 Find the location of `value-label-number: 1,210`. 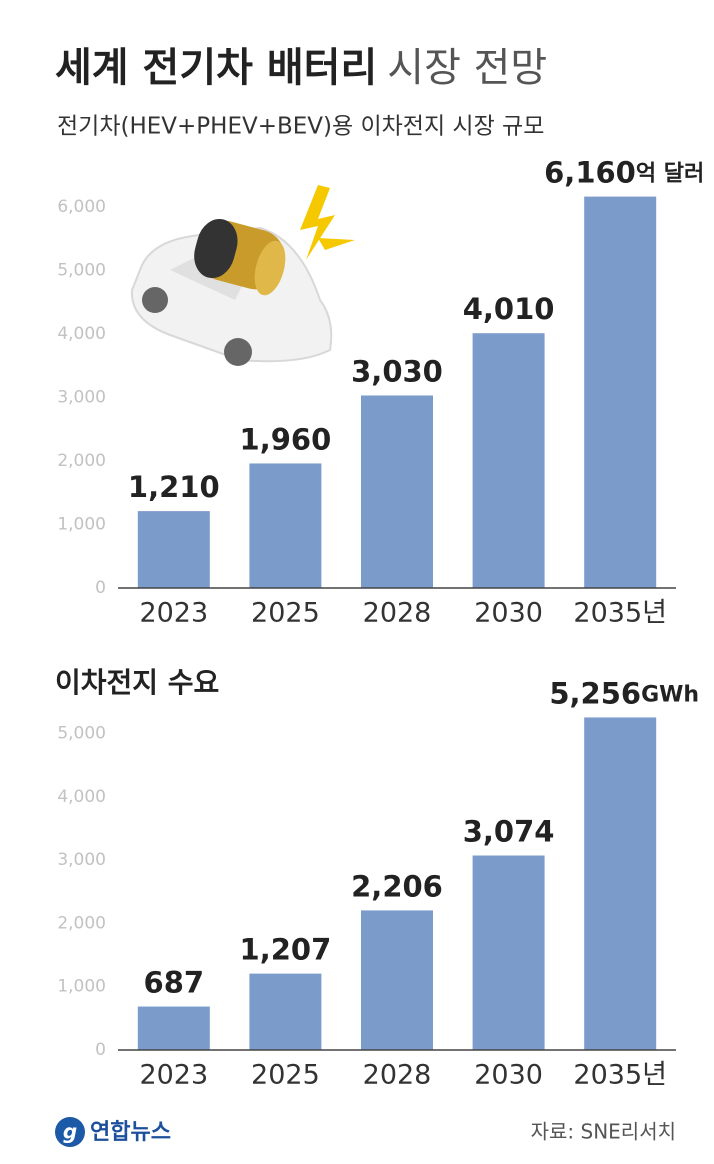

value-label-number: 1,210 is located at coordinates (174, 487).